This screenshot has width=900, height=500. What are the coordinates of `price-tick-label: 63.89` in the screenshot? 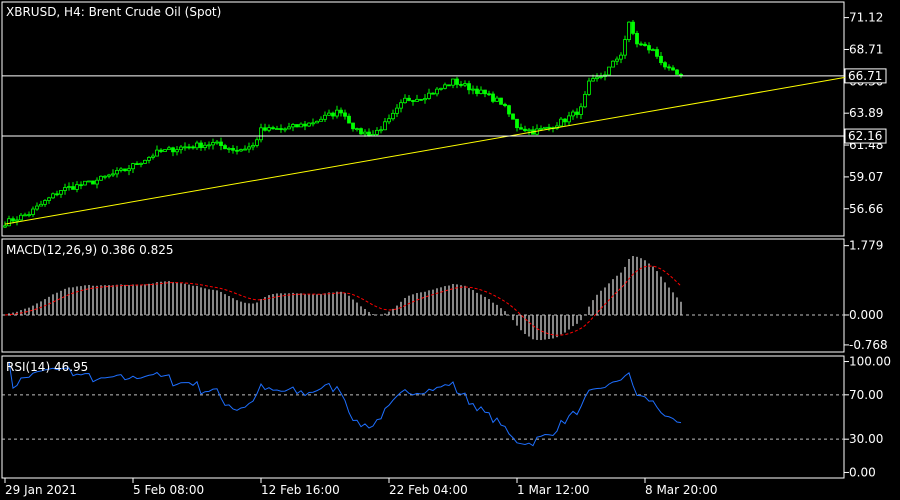 It's located at (866, 113).